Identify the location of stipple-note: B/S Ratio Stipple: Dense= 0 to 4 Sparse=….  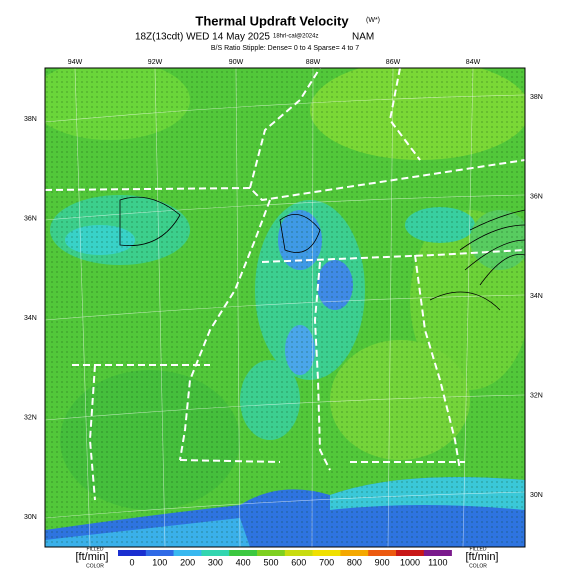
(285, 48).